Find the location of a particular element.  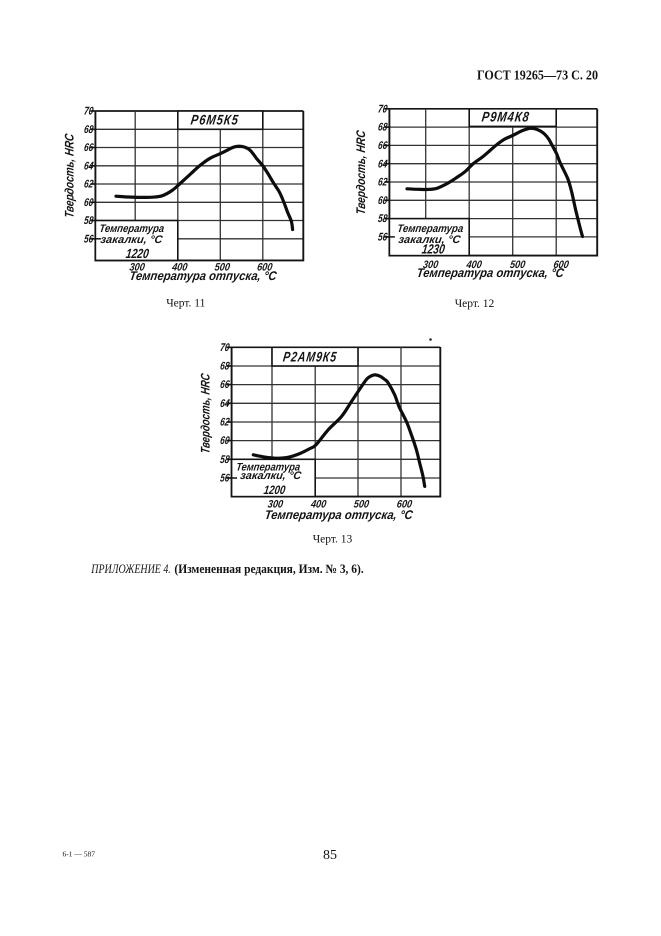

svg-text: Черт. 12 is located at coordinates (475, 304).